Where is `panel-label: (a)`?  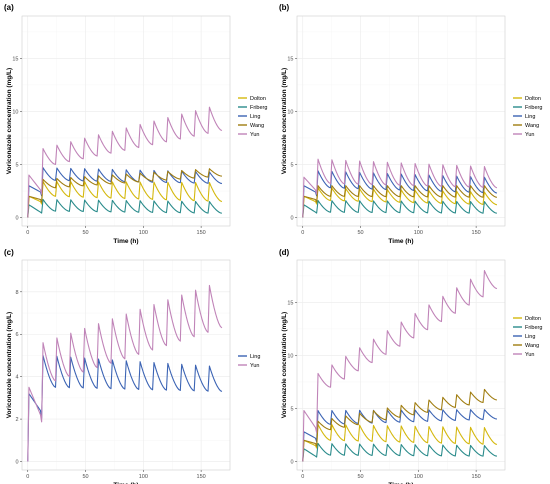 panel-label: (a) is located at coordinates (9, 7).